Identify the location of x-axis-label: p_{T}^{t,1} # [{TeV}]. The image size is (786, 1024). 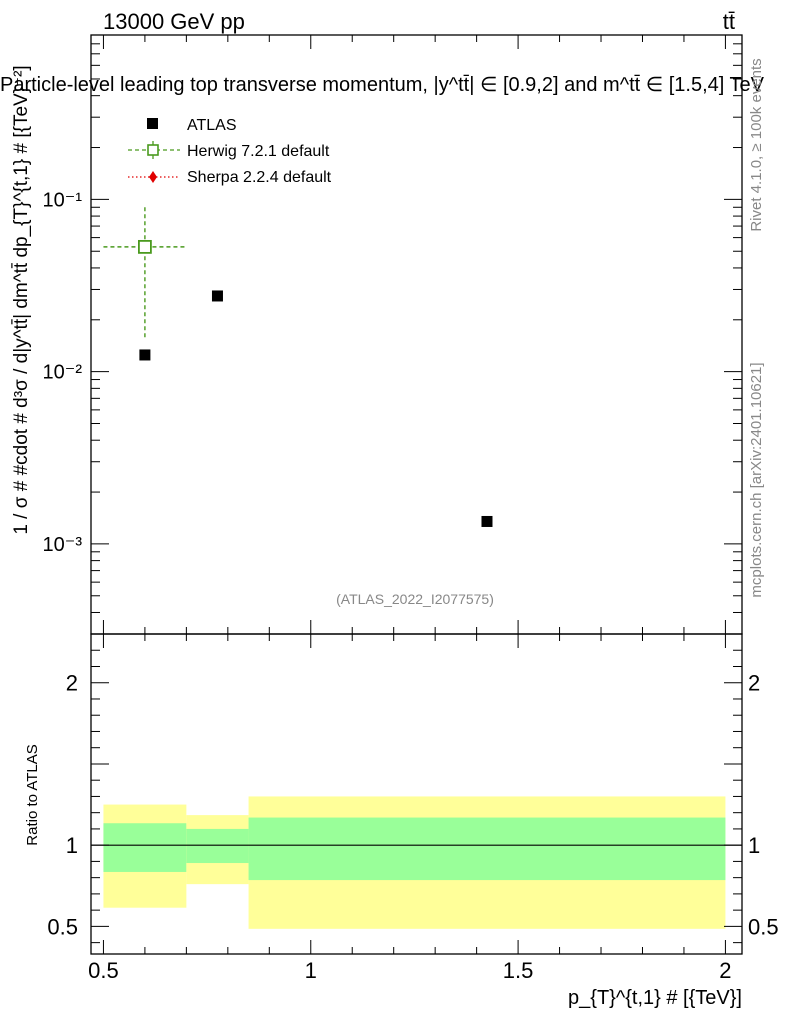
(655, 998).